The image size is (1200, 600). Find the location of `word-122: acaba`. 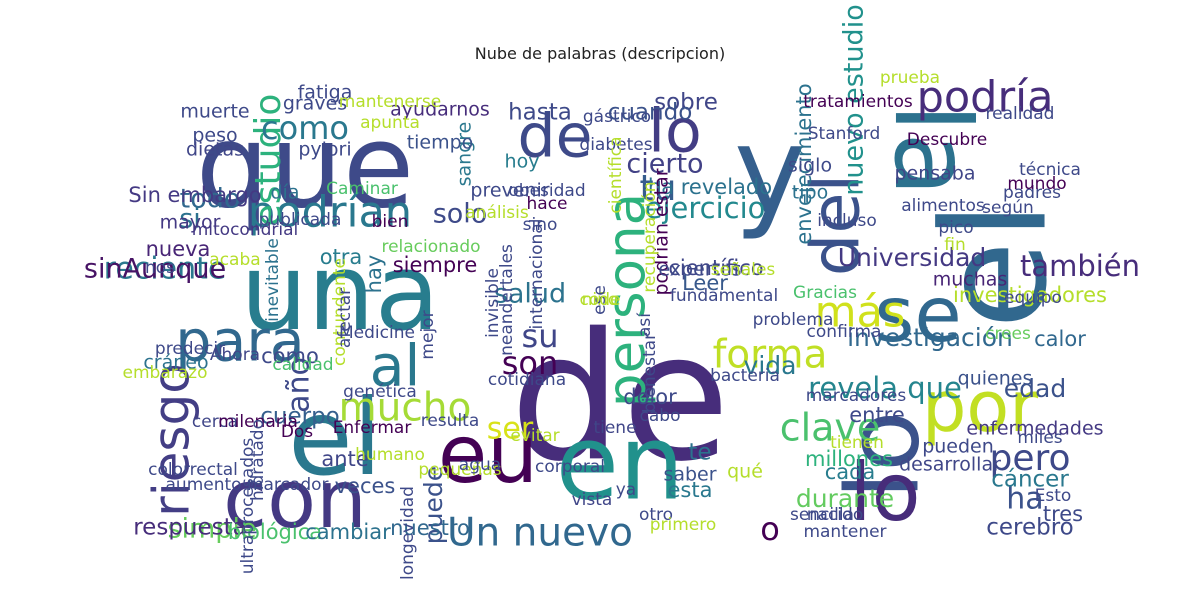

word-122: acaba is located at coordinates (234, 260).